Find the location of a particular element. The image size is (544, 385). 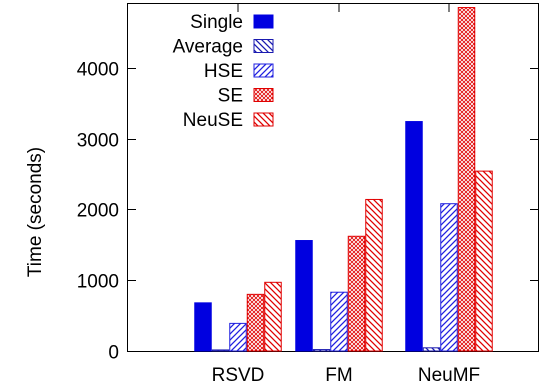

legend-item-hse: HSE is located at coordinates (239, 71).